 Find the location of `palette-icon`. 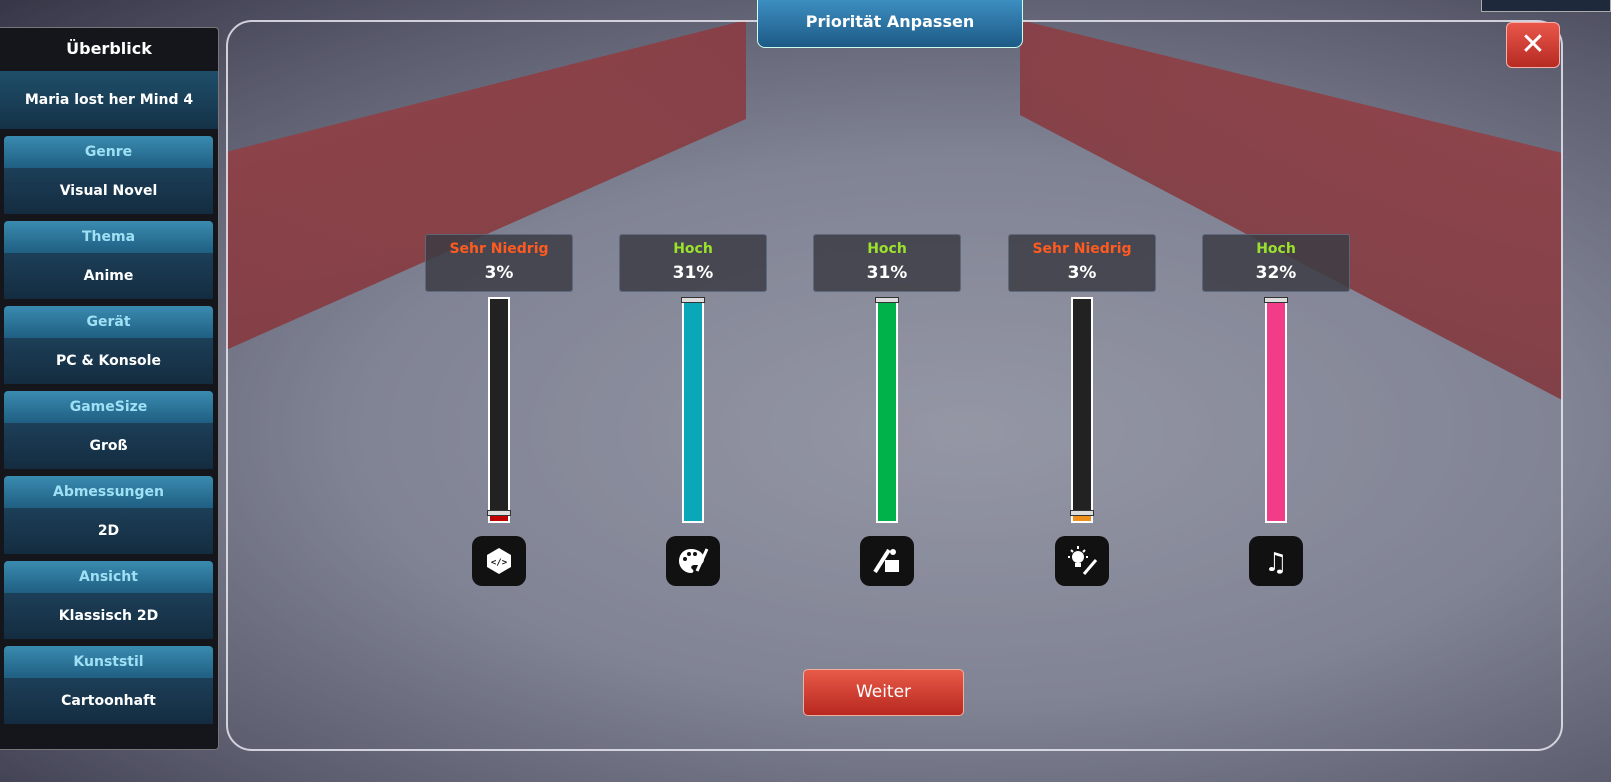

palette-icon is located at coordinates (693, 561).